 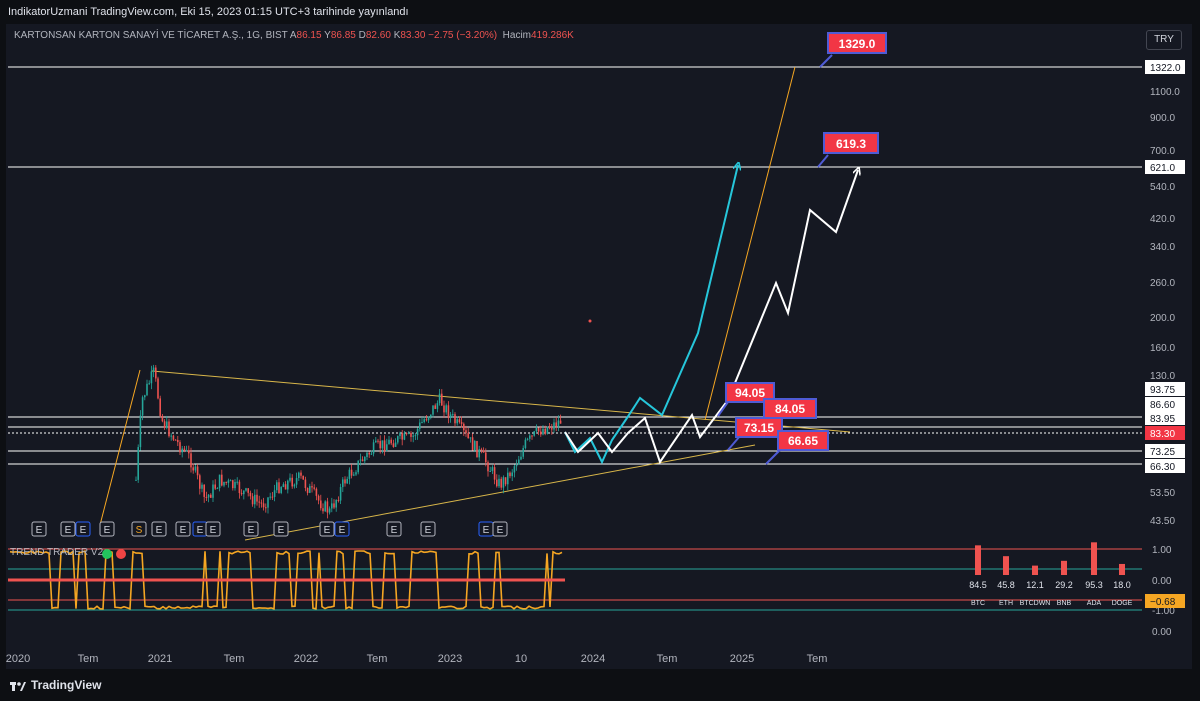 What do you see at coordinates (790, 408) in the screenshot?
I see `target-callout-84: 84.05` at bounding box center [790, 408].